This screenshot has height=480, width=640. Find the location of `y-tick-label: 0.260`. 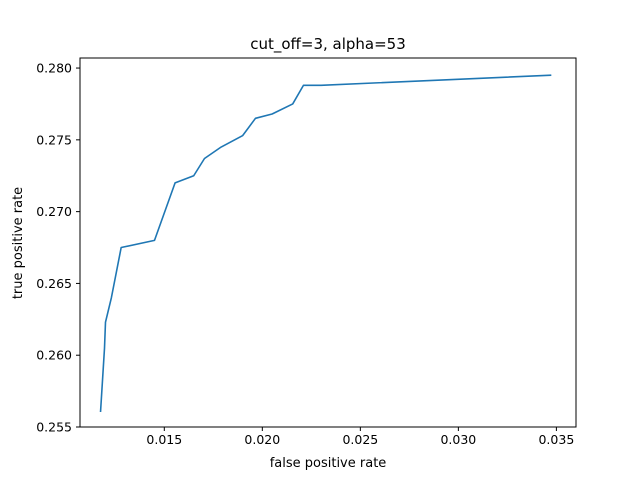

y-tick-label: 0.260 is located at coordinates (54, 355).